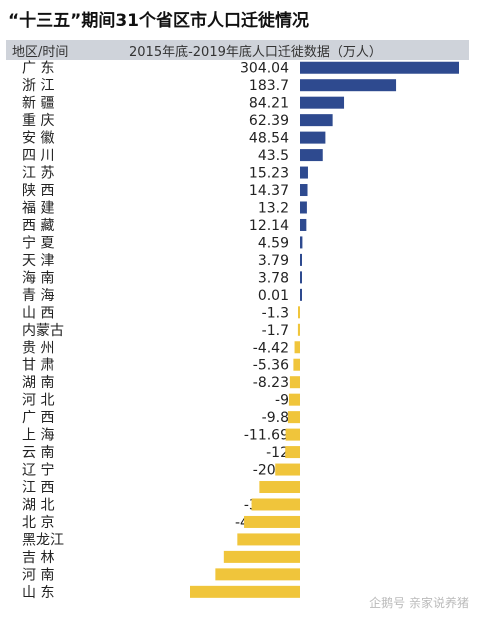 This screenshot has height=617, width=479. Describe the element at coordinates (269, 191) in the screenshot. I see `value-label: 14.37` at that location.